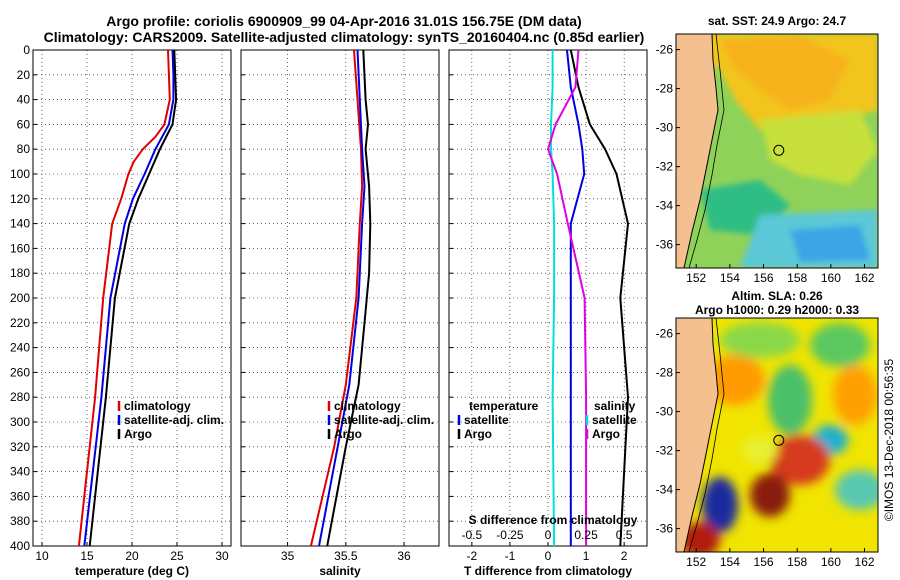 The height and width of the screenshot is (580, 900). I want to click on depth-tick-label-20: 20, so click(24, 75).